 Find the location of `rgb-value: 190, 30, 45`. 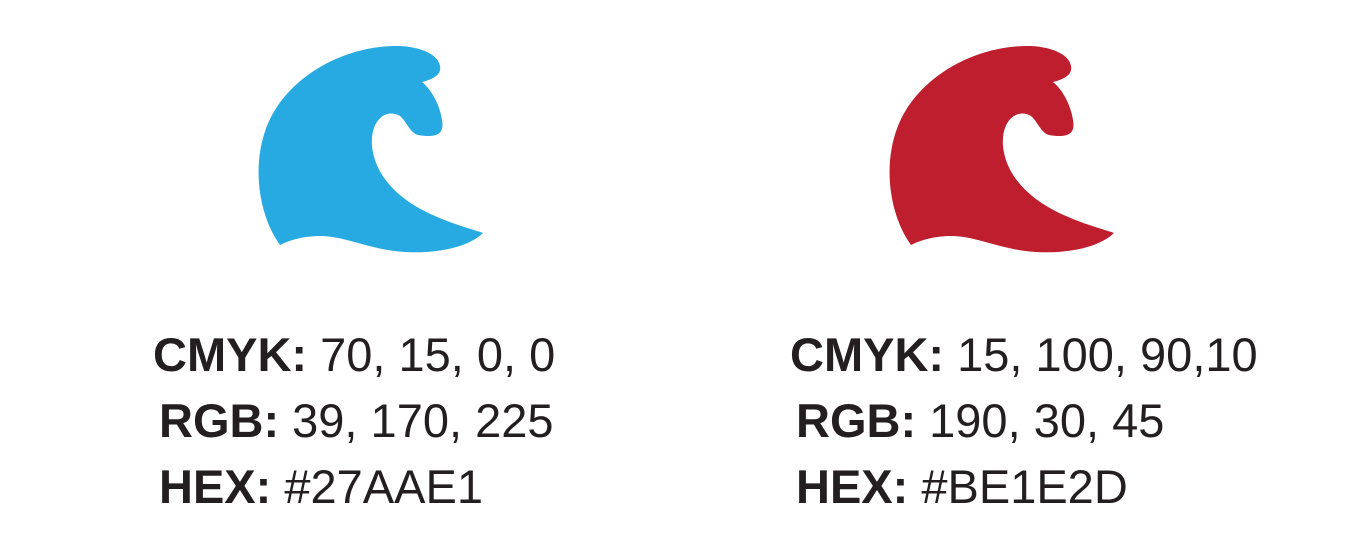

rgb-value: 190, 30, 45 is located at coordinates (1047, 420).